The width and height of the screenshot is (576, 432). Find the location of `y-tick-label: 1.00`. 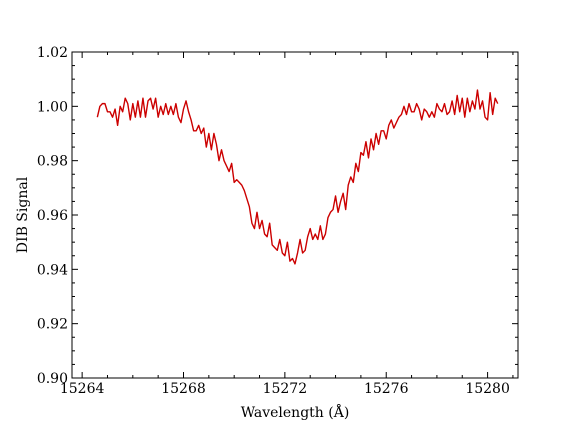

y-tick-label: 1.00 is located at coordinates (52, 107).